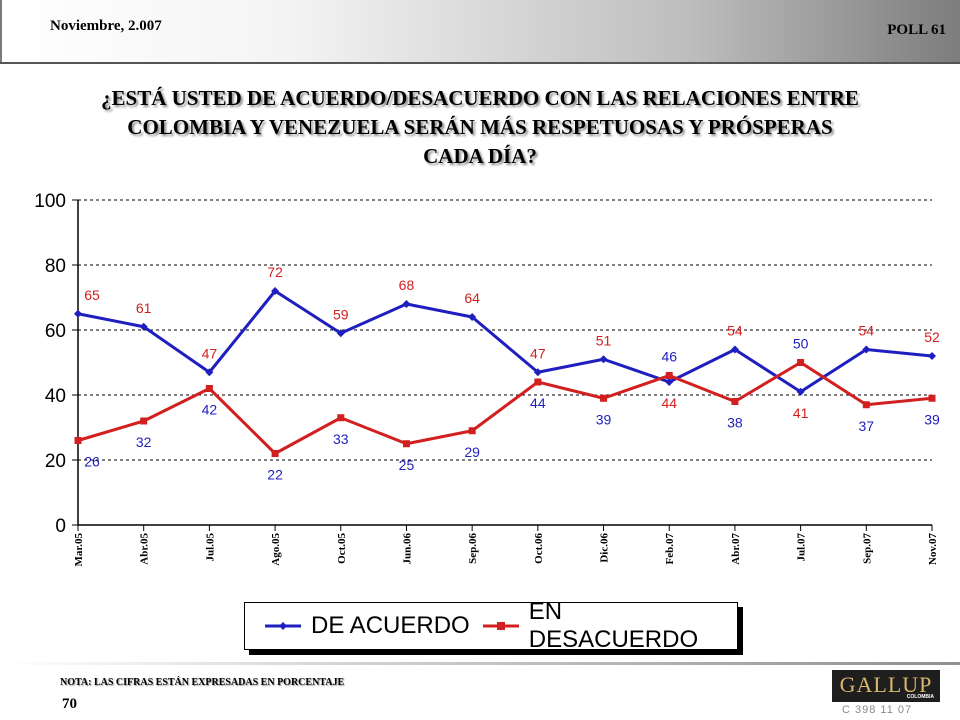 The width and height of the screenshot is (960, 720). Describe the element at coordinates (60, 526) in the screenshot. I see `y-tick-label-0: 0` at that location.